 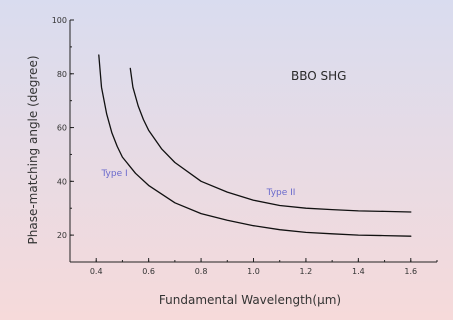 What do you see at coordinates (306, 271) in the screenshot?
I see `x-tick-label: 1.2` at bounding box center [306, 271].